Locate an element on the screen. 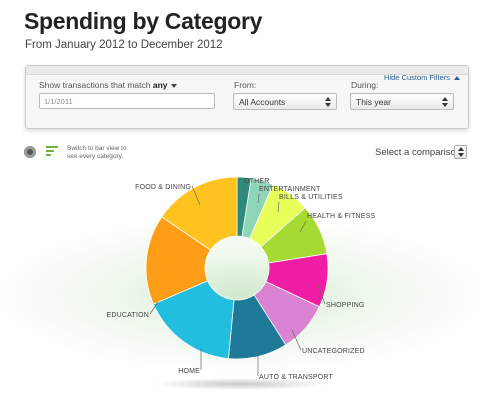 This screenshot has height=412, width=482. caret-up-icon is located at coordinates (457, 78).